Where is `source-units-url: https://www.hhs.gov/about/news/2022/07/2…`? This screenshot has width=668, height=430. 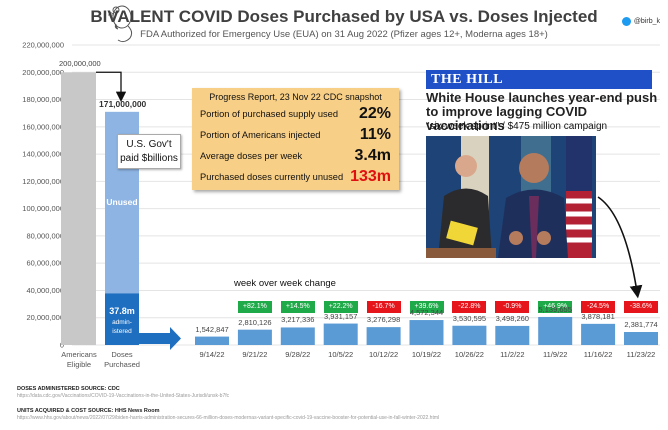 source-units-url: https://www.hhs.gov/about/news/2022/07/2… is located at coordinates (228, 418).